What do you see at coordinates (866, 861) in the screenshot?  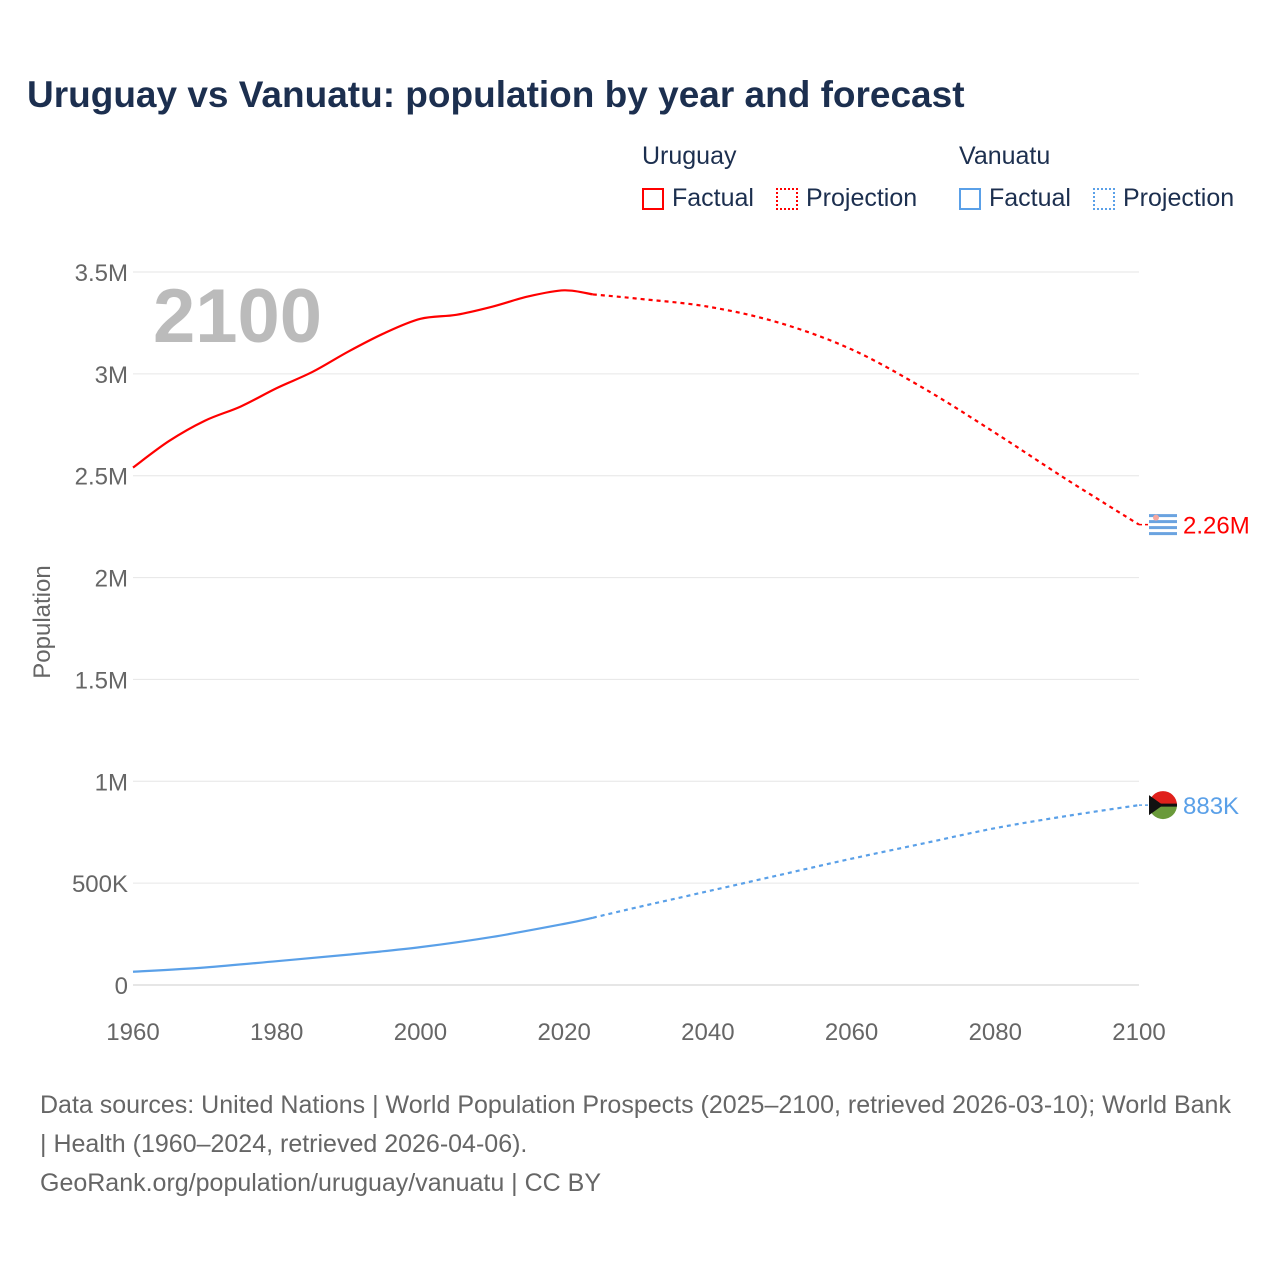 I see `vanuatu-projection-line` at bounding box center [866, 861].